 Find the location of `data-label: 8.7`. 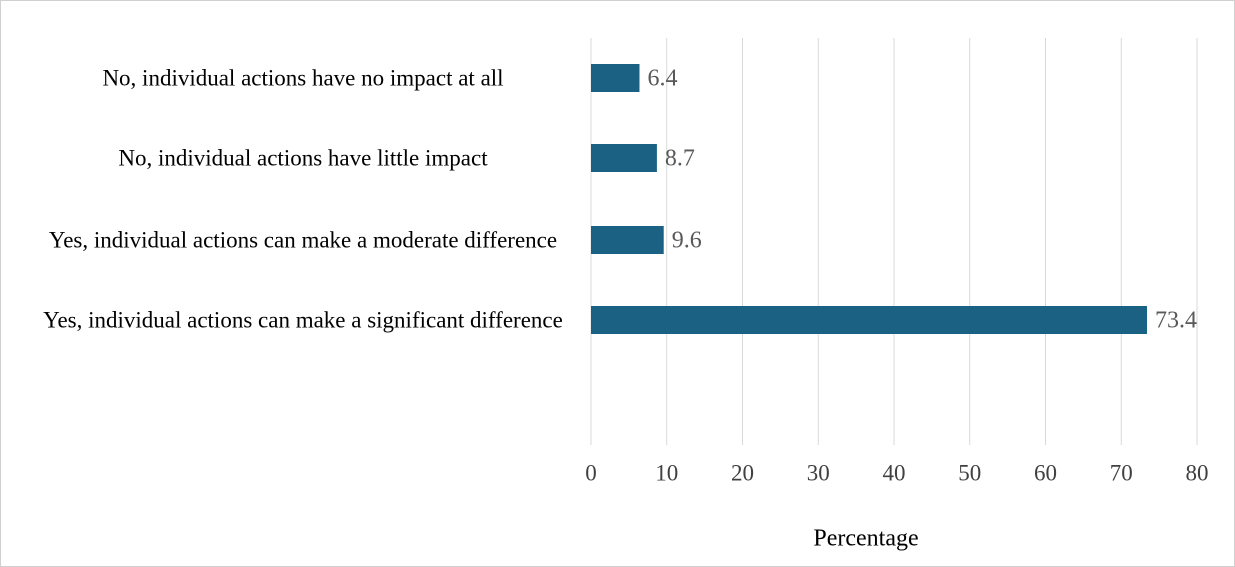

data-label: 8.7 is located at coordinates (680, 159).